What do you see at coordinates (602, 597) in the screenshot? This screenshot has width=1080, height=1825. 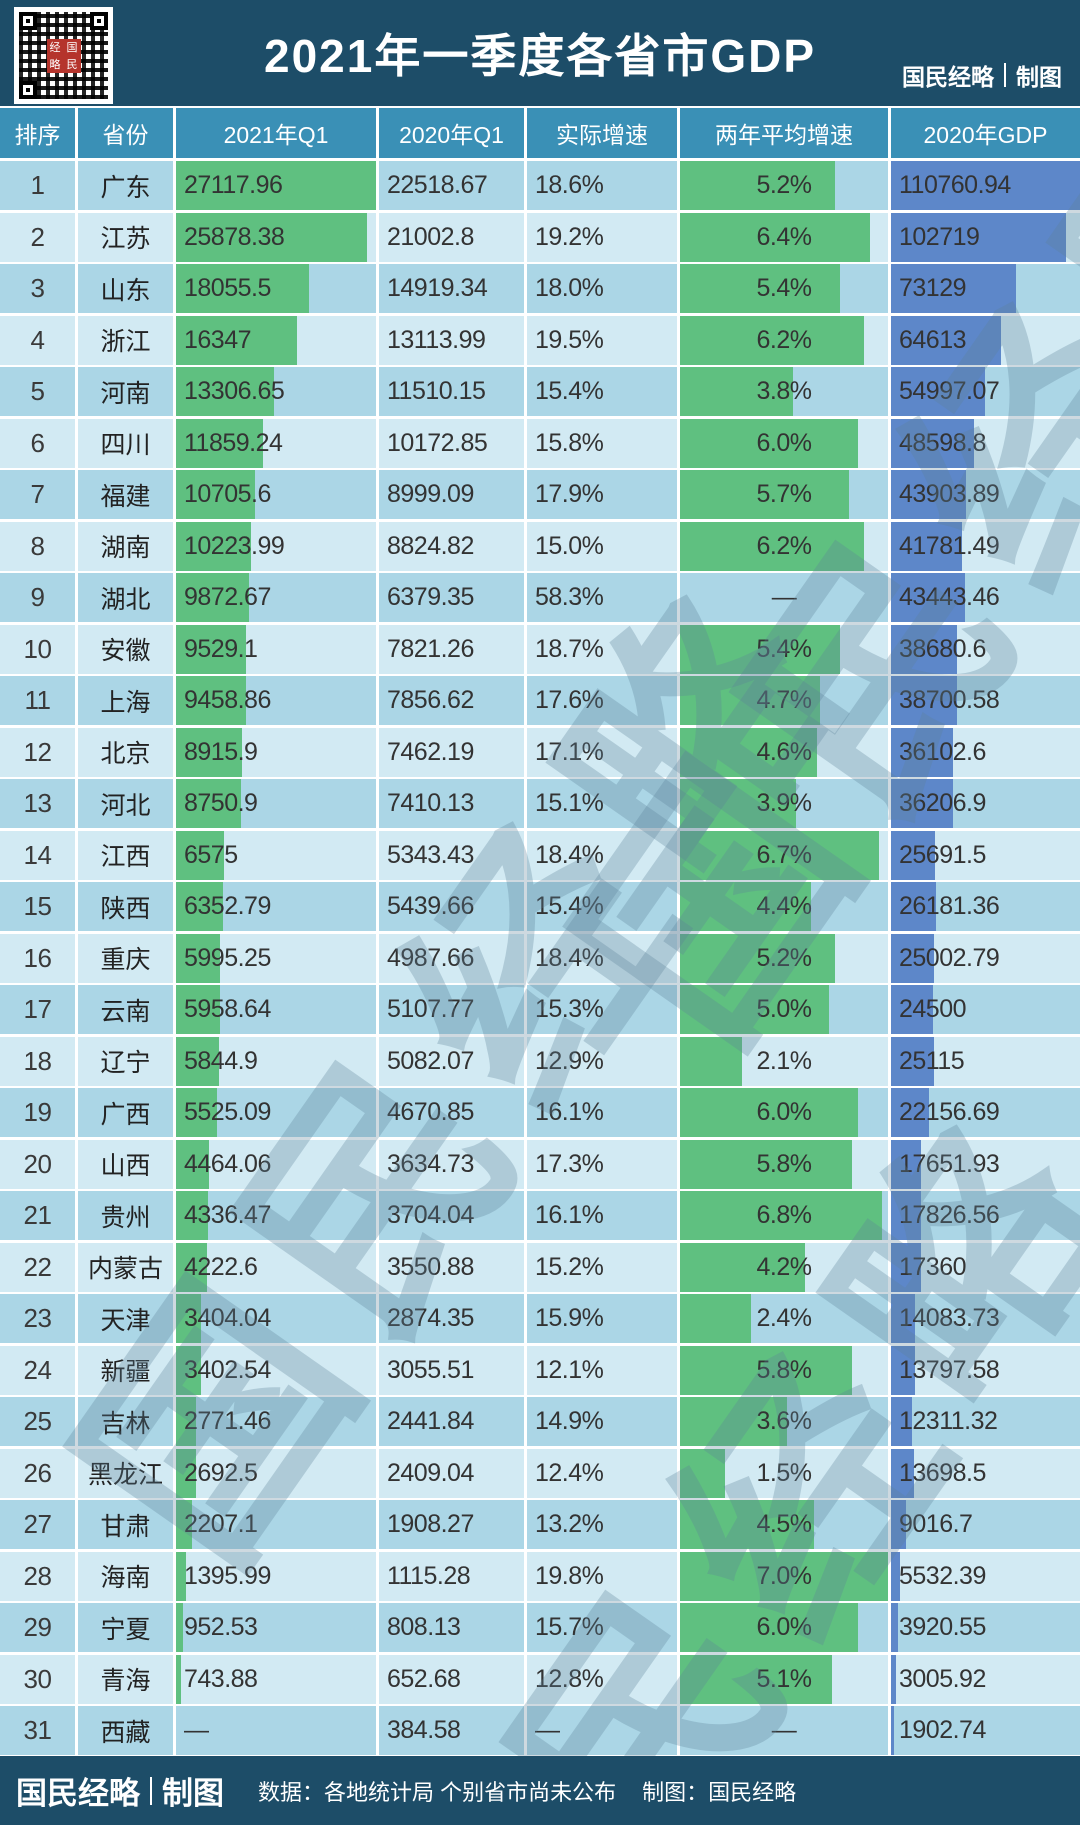 I see `actual-growth-cell: 58.3%` at bounding box center [602, 597].